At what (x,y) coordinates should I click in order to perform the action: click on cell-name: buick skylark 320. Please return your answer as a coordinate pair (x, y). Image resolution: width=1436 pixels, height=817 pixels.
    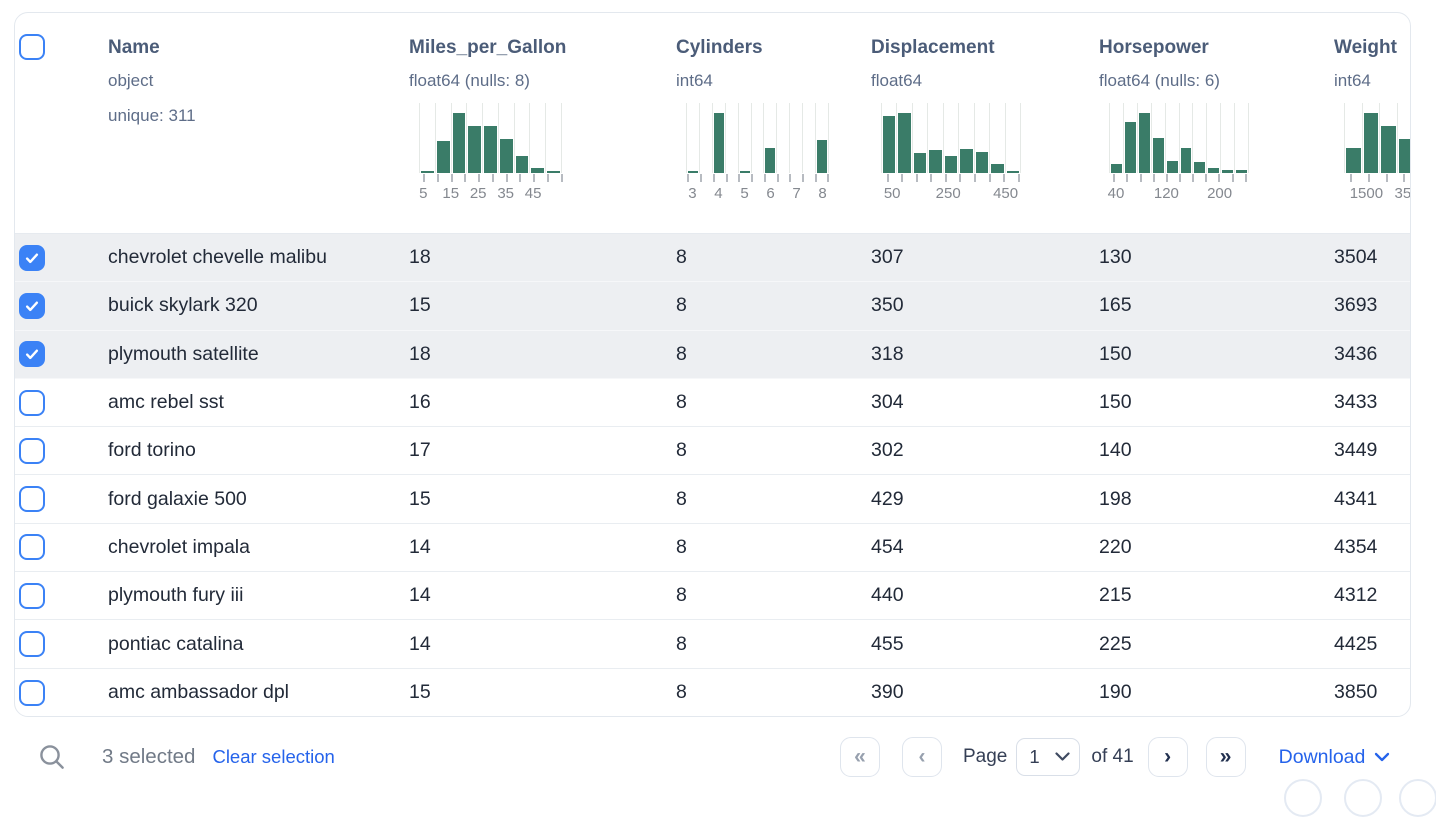
    Looking at the image, I should click on (183, 305).